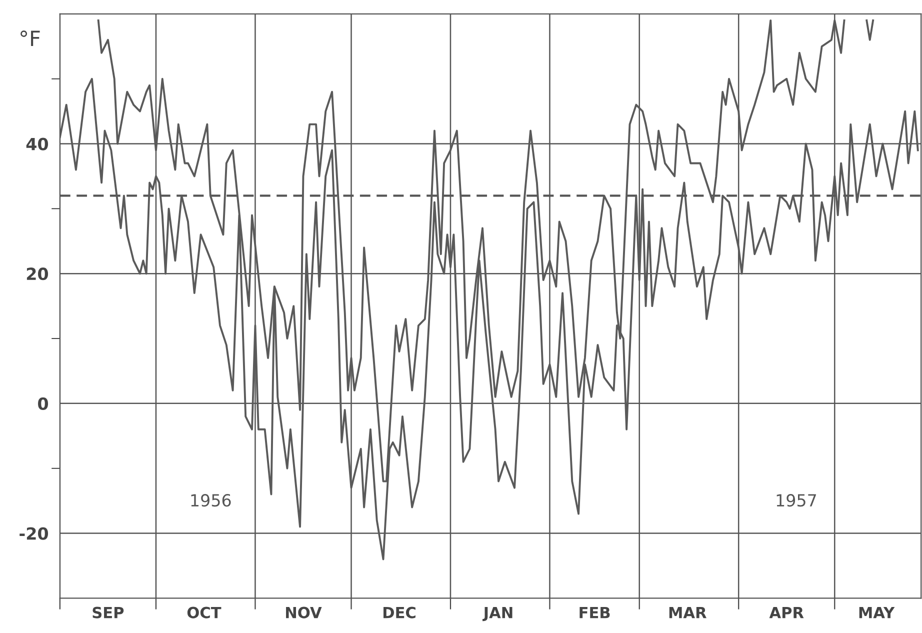 This screenshot has width=922, height=633. I want to click on x-tick-label: MAR, so click(687, 612).